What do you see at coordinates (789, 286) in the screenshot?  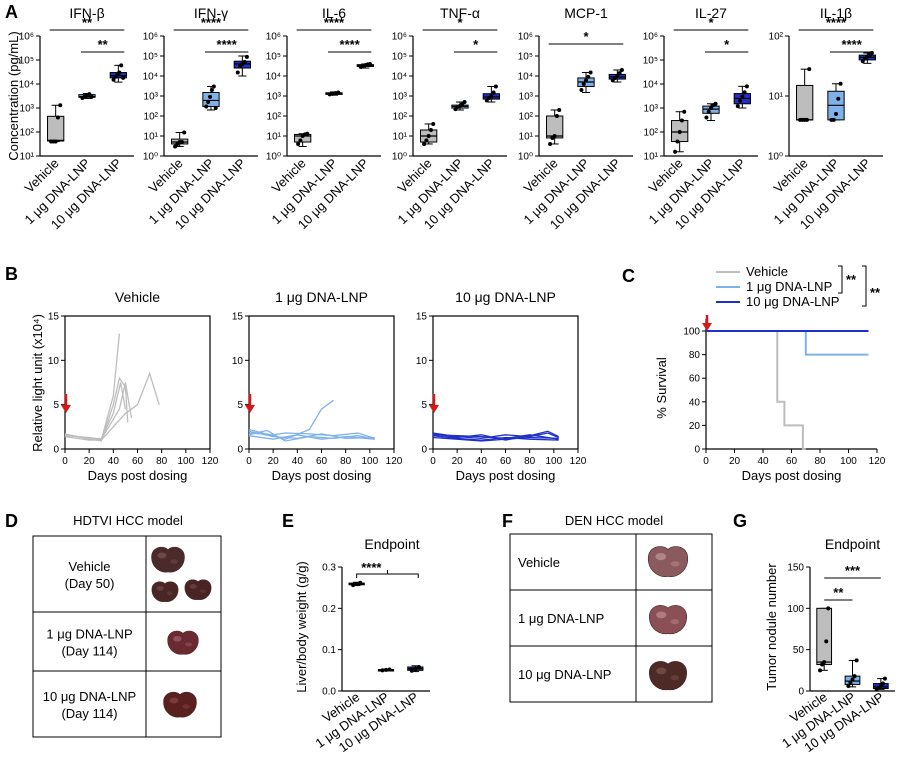 I see `legend-entry: 1 μg DNA-LNP` at bounding box center [789, 286].